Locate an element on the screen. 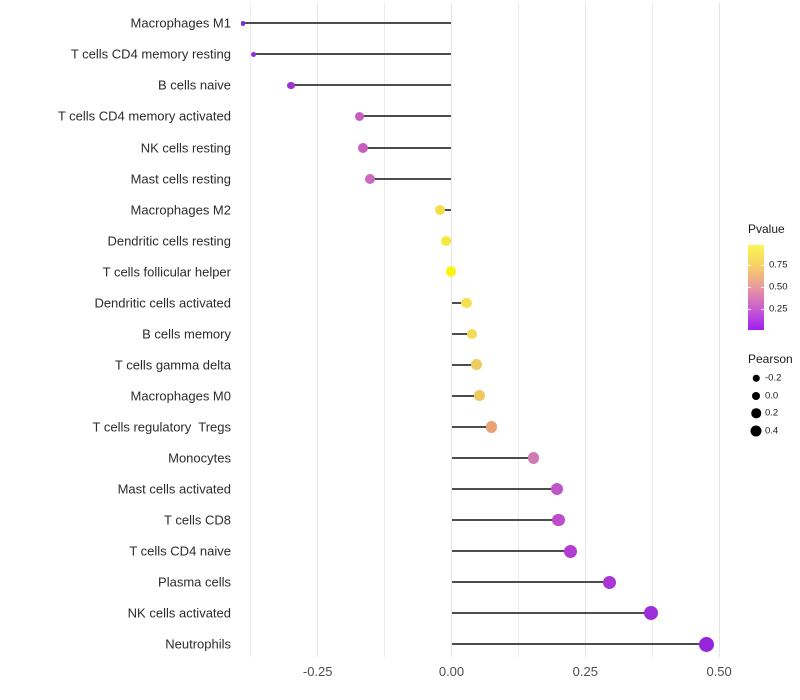  y-axis-label: Plasma cells is located at coordinates (194, 582).